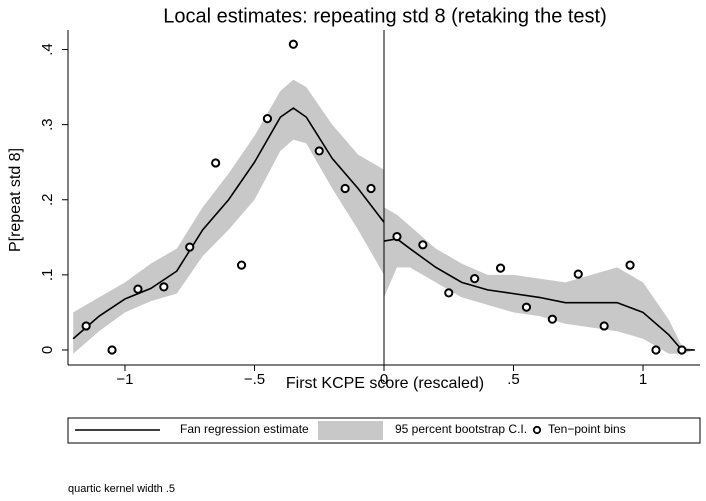 This screenshot has width=706, height=501. What do you see at coordinates (384, 430) in the screenshot?
I see `legend-box` at bounding box center [384, 430].